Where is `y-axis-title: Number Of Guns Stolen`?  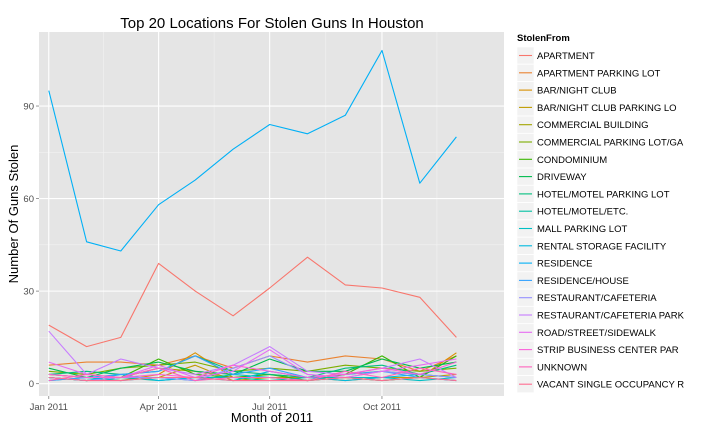 y-axis-title: Number Of Guns Stolen is located at coordinates (13, 214).